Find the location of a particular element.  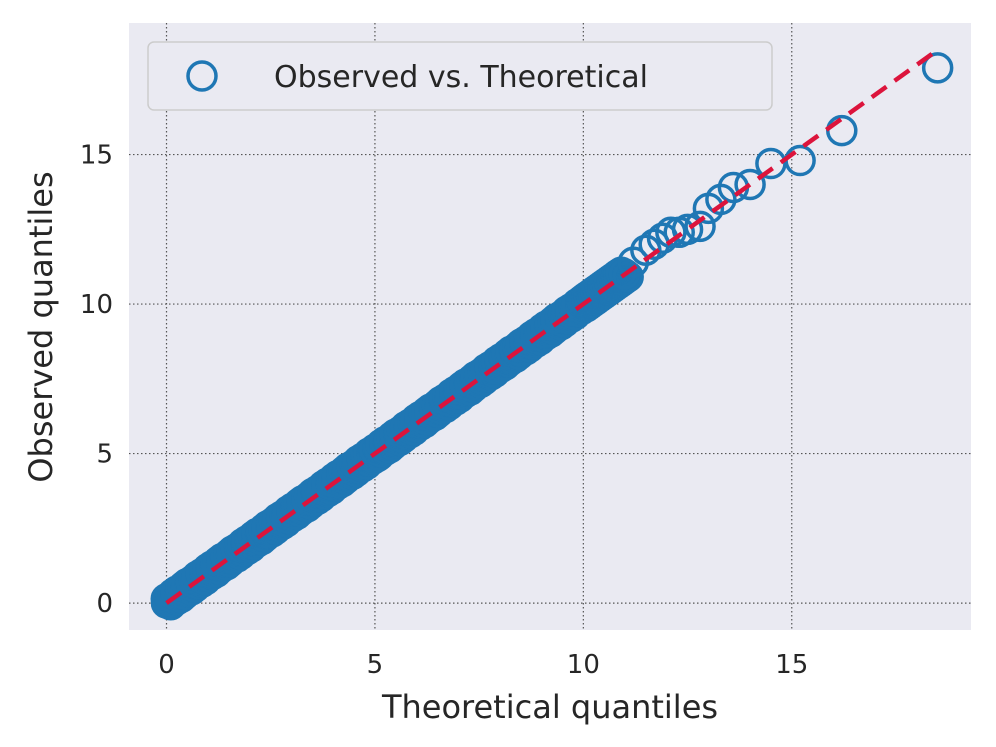

x-tick-label: 10 is located at coordinates (583, 665).